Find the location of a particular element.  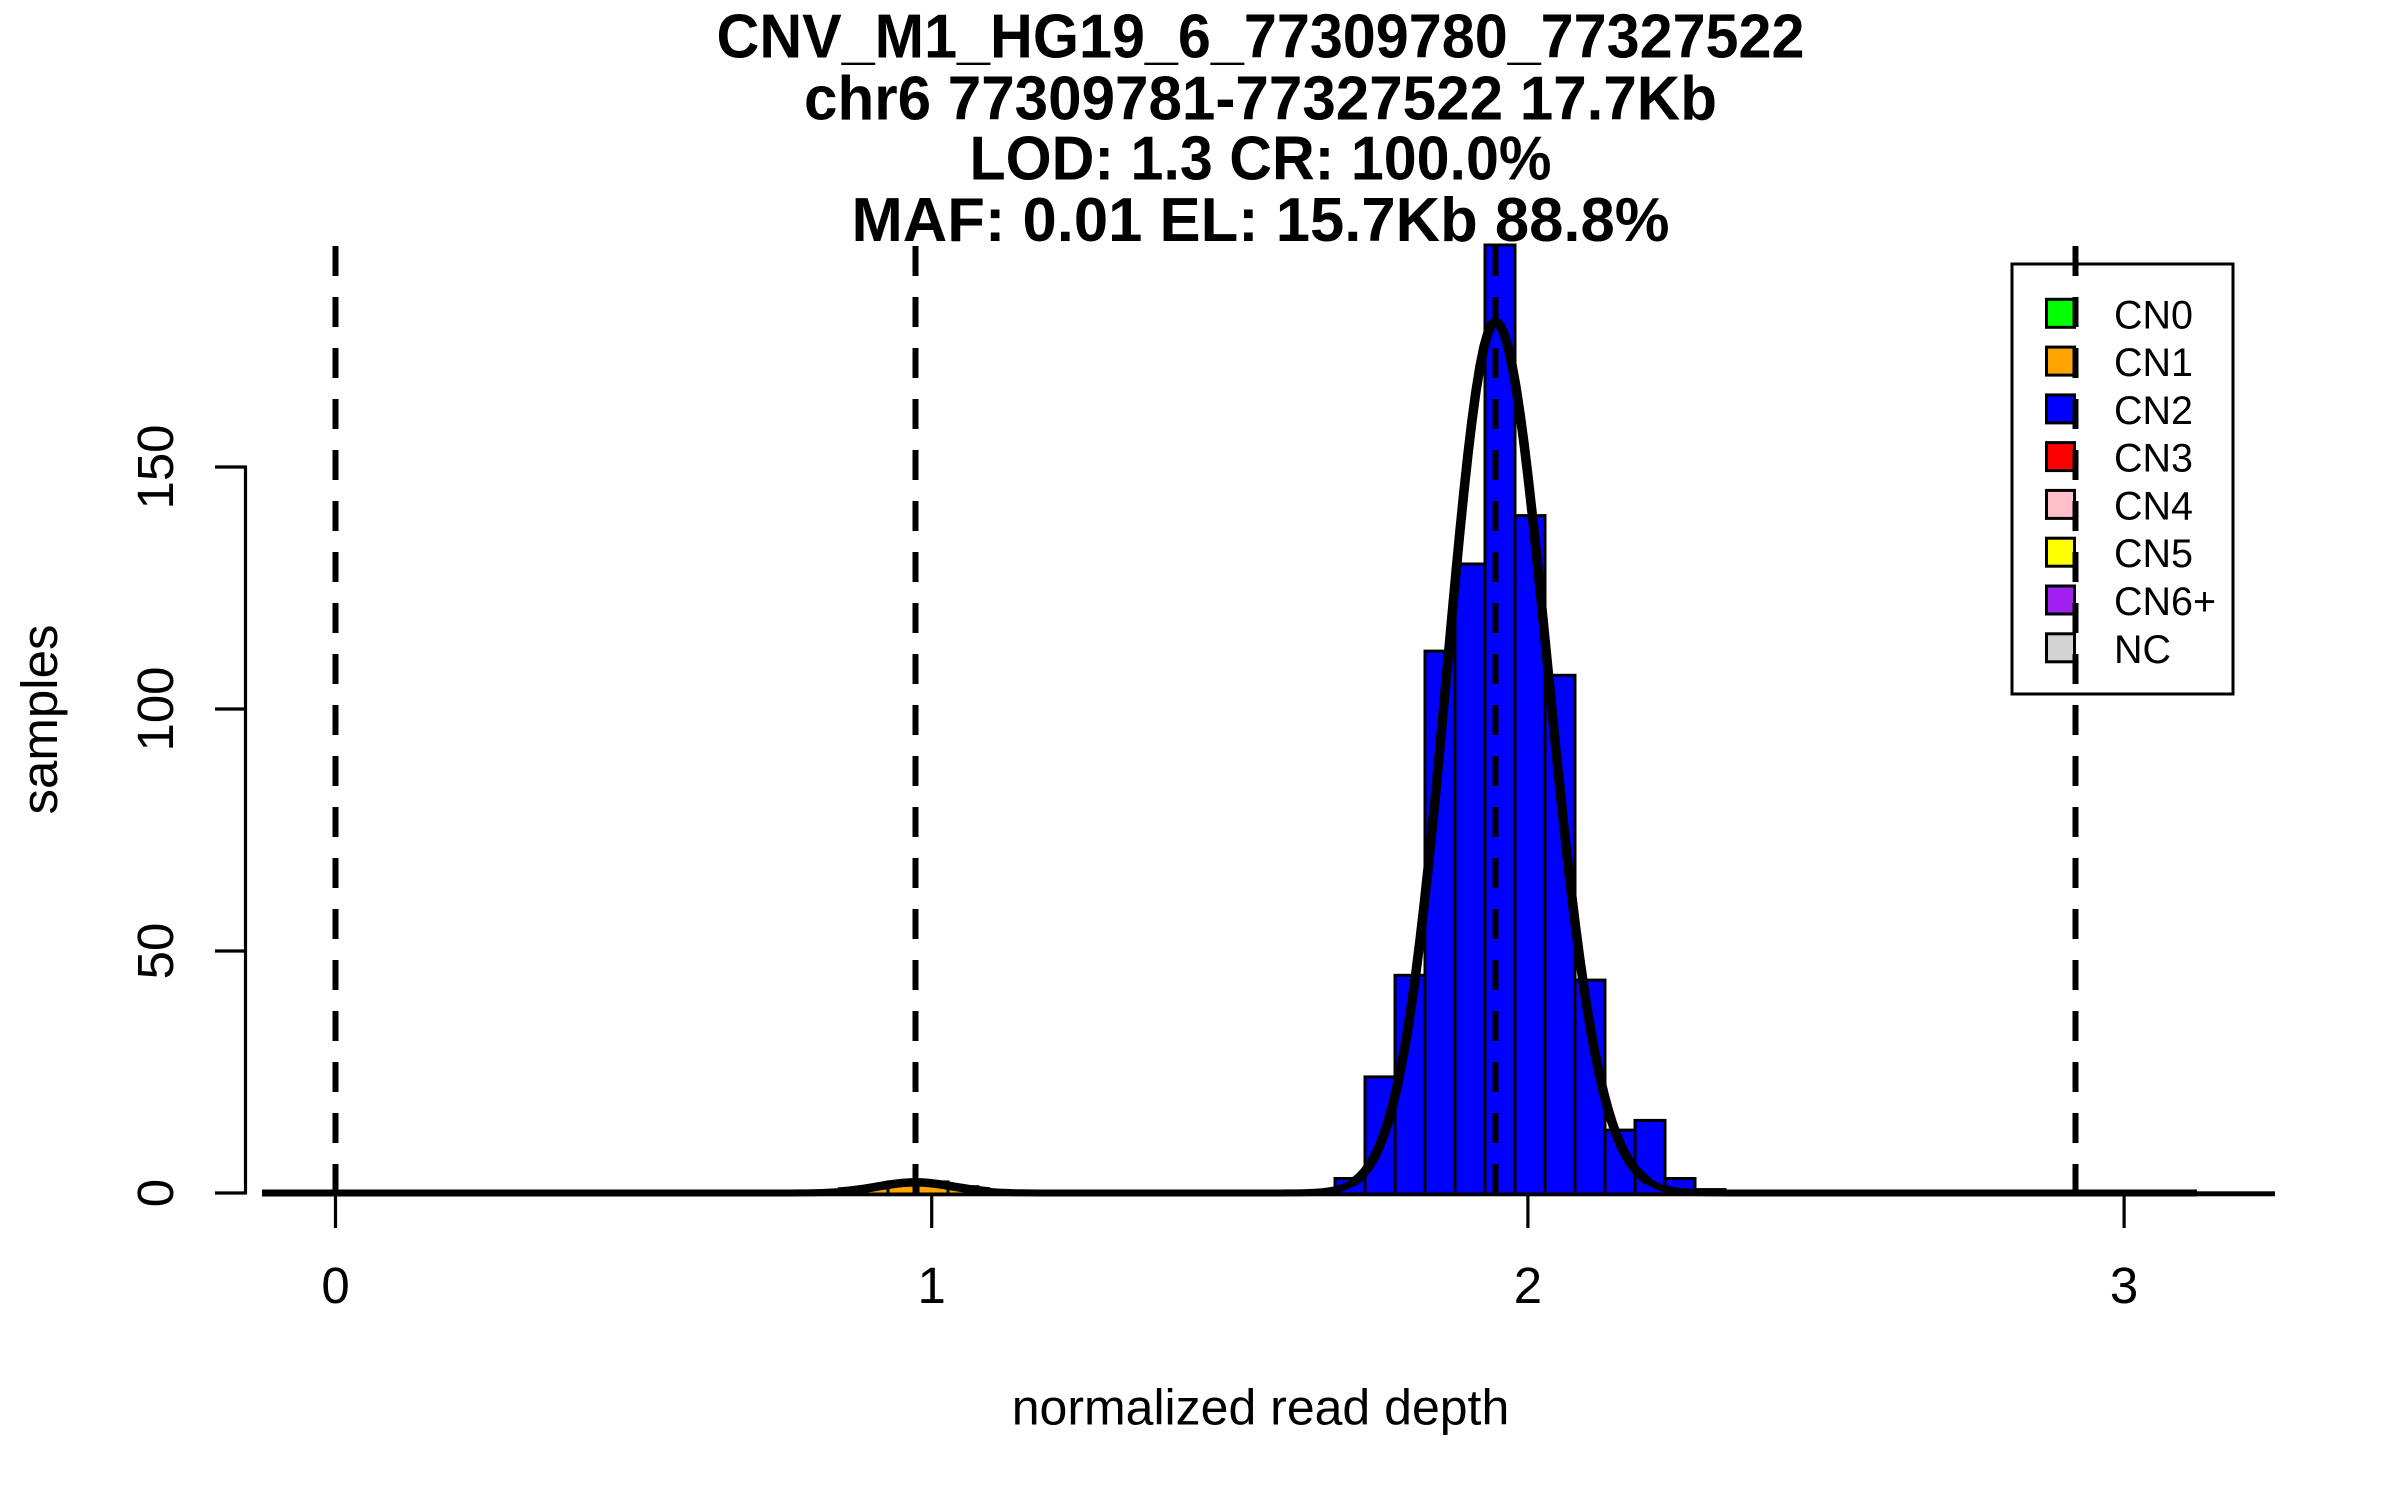

svg-text: MAF: 0.01 EL: 15.7Kb 88.8% is located at coordinates (1261, 220).